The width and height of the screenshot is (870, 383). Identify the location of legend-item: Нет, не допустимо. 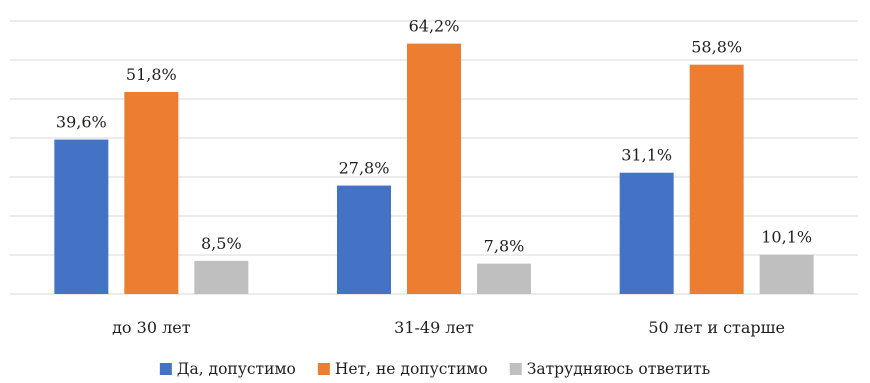
(402, 369).